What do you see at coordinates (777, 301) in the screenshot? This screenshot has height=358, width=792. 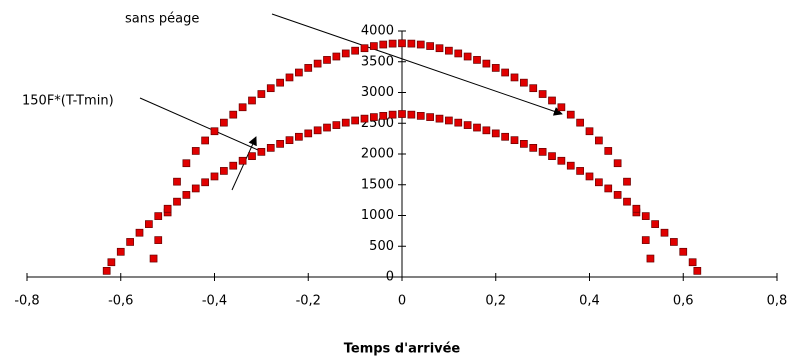 I see `x-tick-label: 0,8` at bounding box center [777, 301].